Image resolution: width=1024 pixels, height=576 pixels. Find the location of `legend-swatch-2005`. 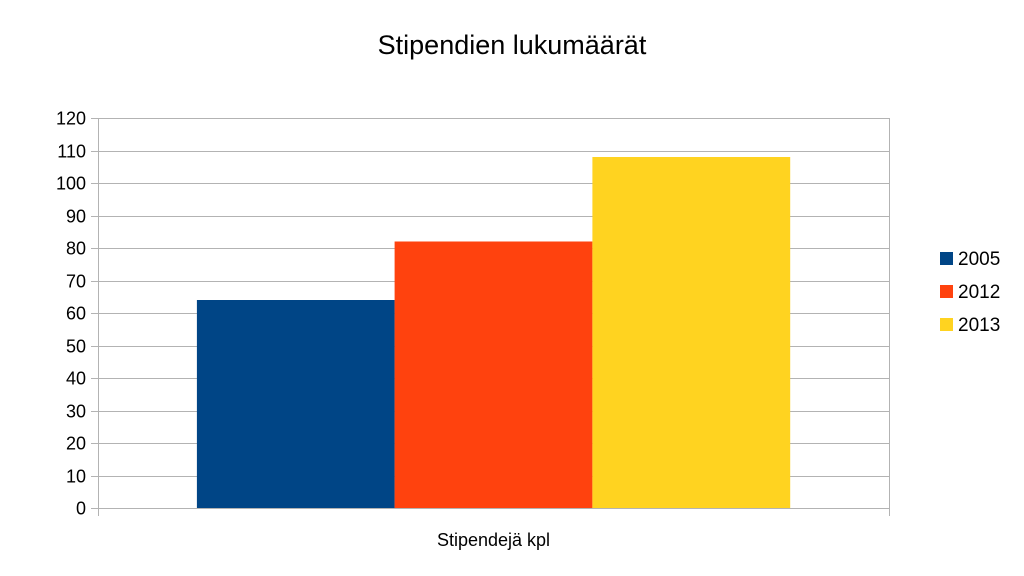

legend-swatch-2005 is located at coordinates (946, 258).